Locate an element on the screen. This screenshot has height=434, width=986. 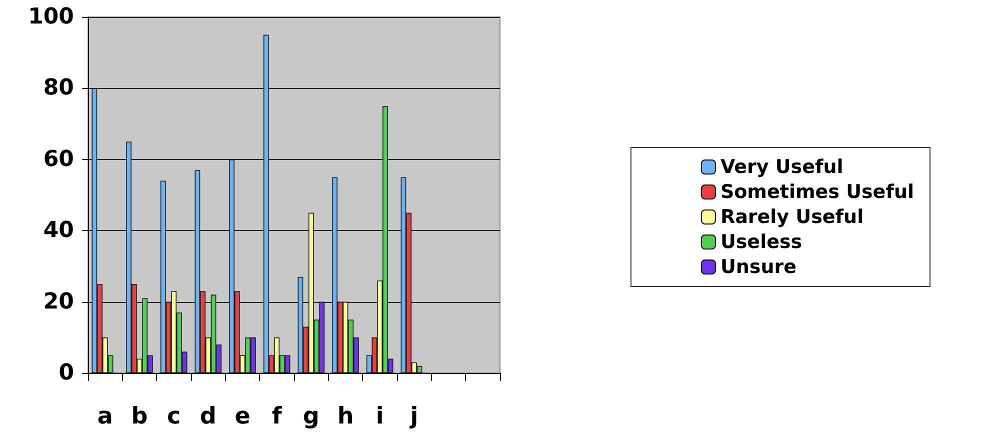
legend-label: Rarely Useful is located at coordinates (792, 217).